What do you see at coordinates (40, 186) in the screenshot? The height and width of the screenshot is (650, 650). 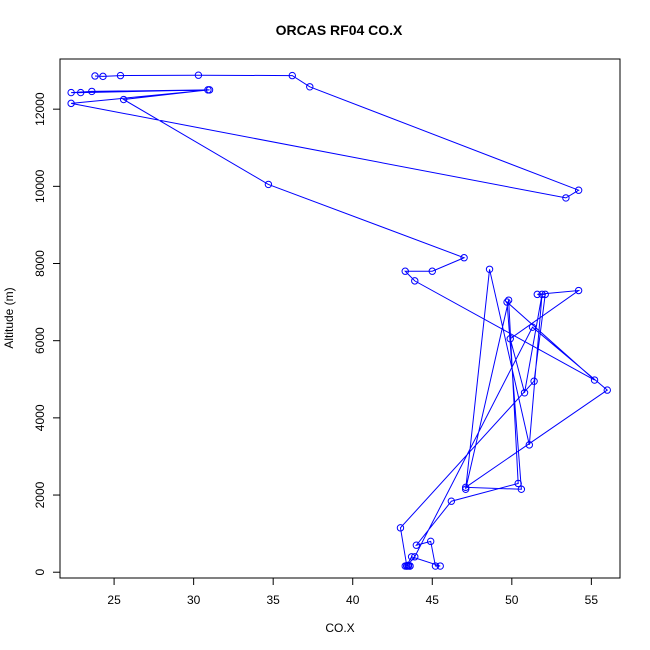 I see `y-tick-label: 10000` at bounding box center [40, 186].